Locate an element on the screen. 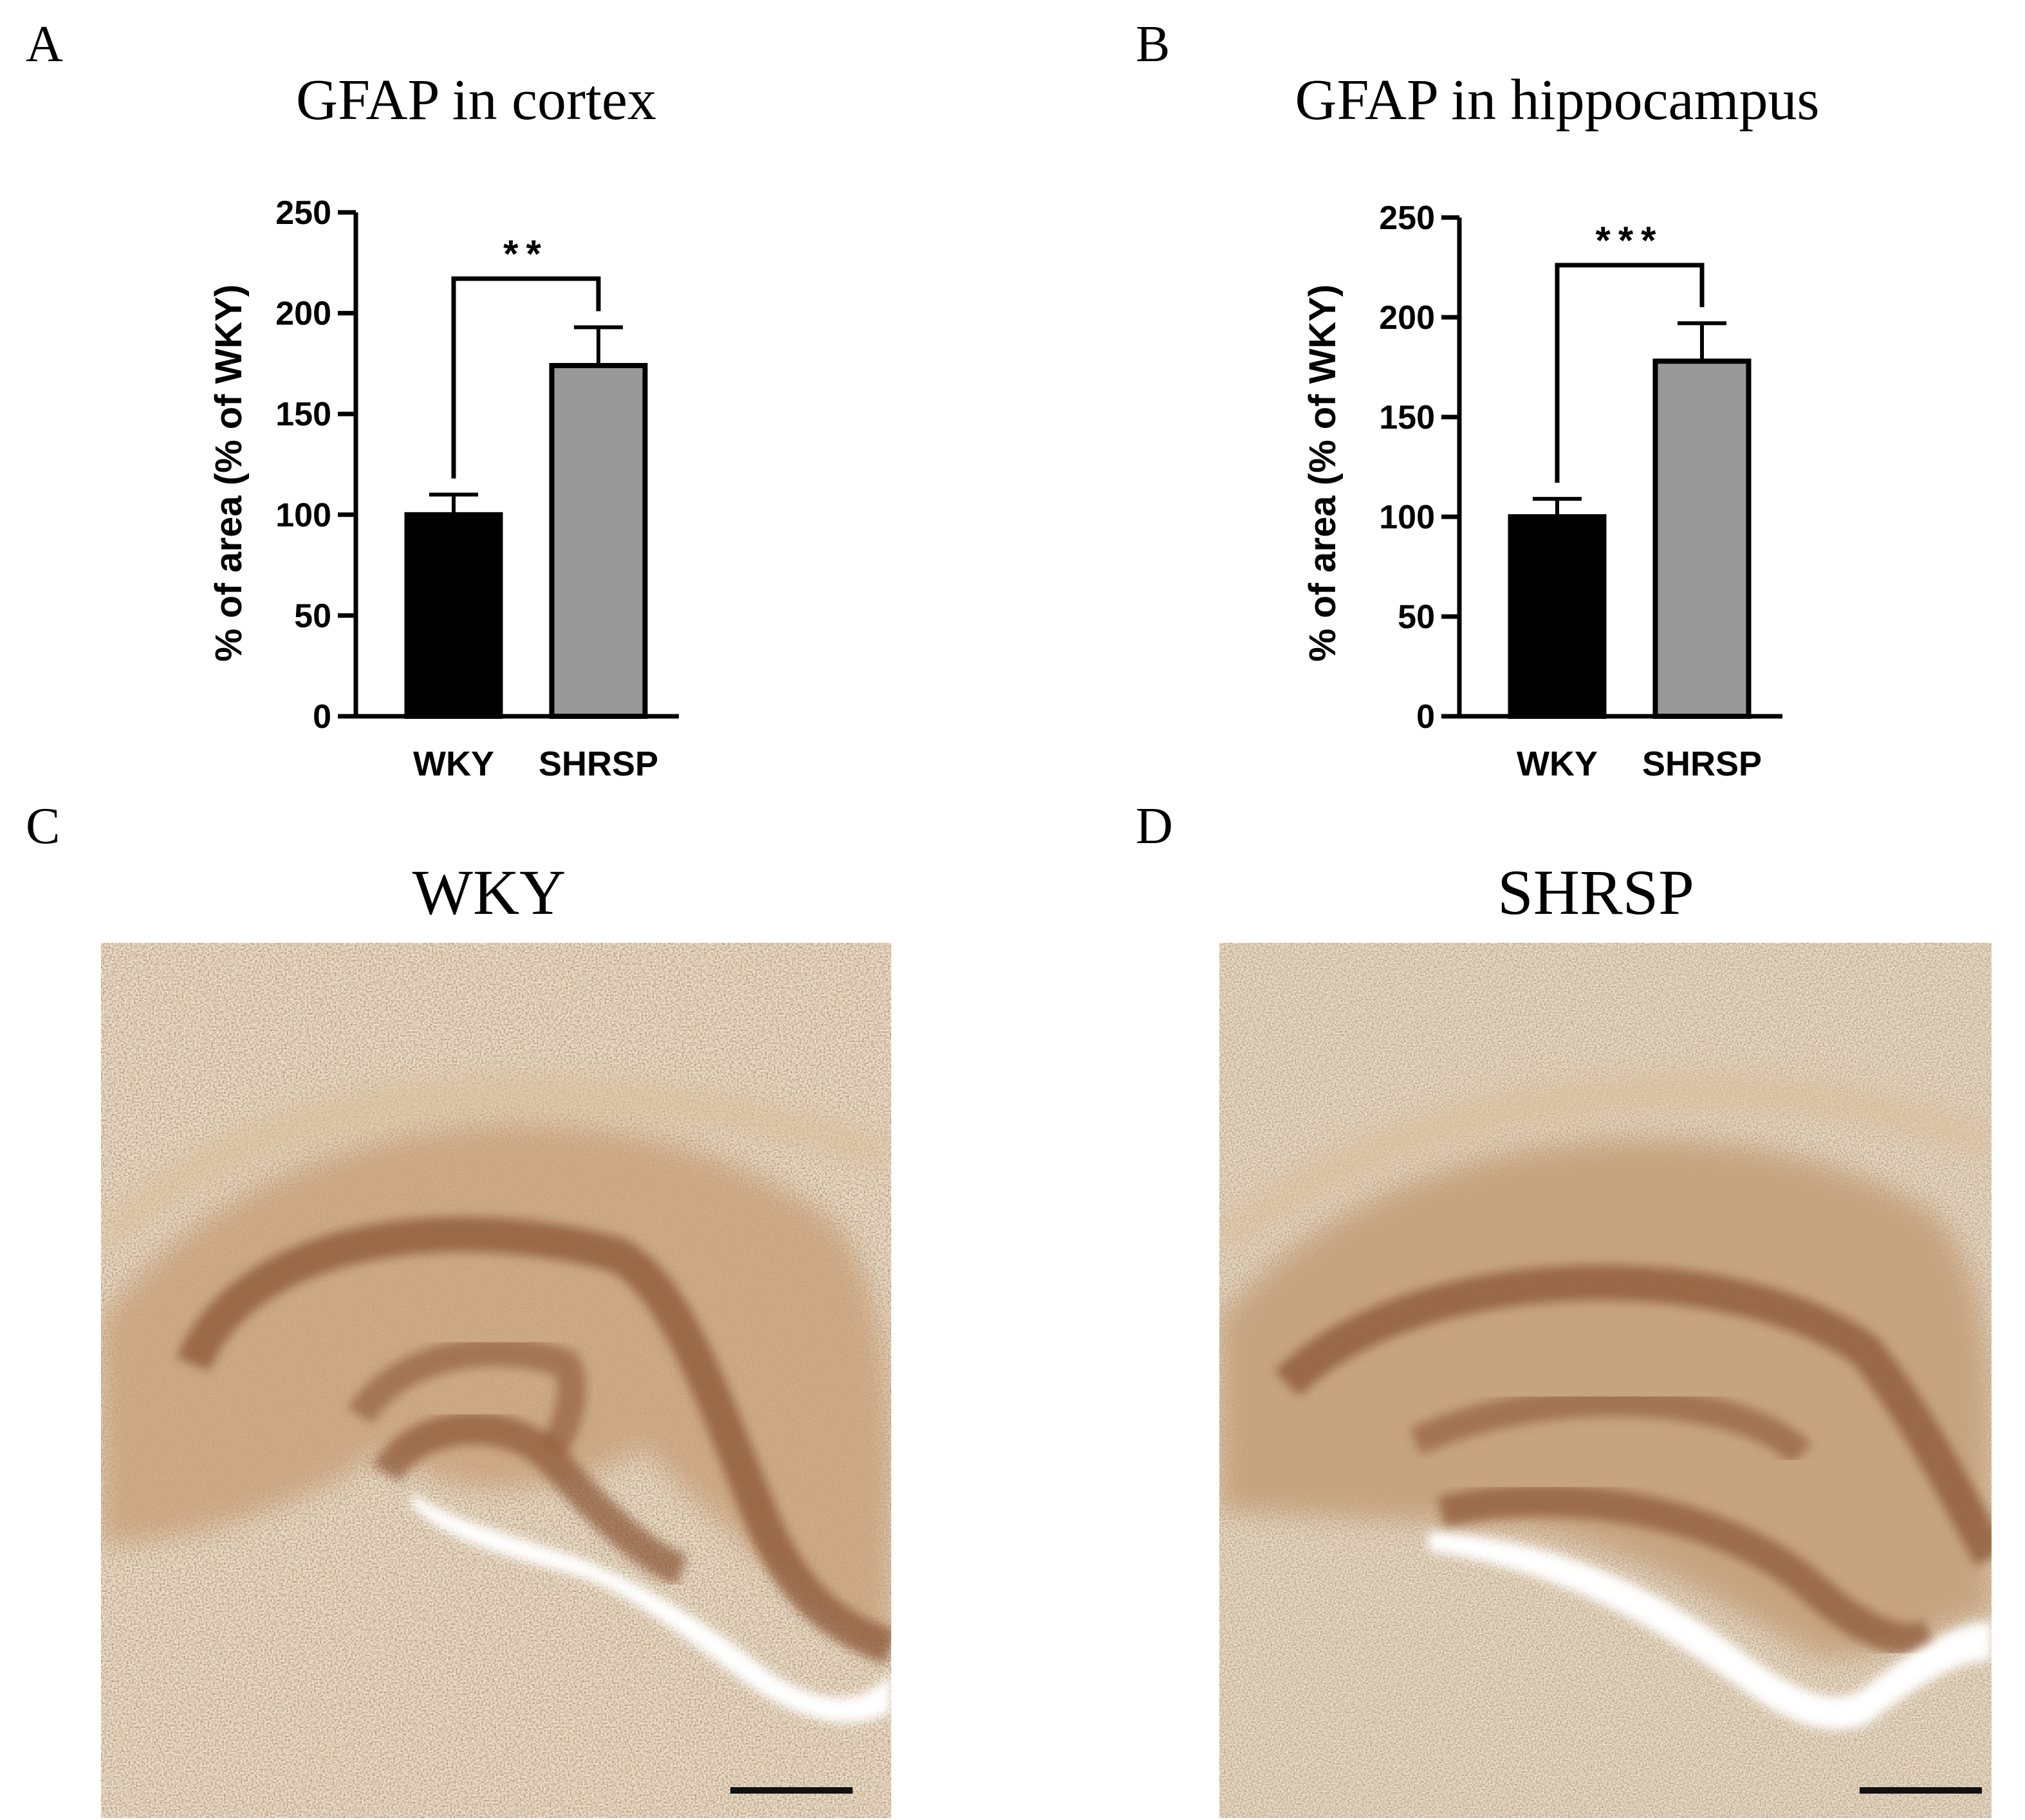 This screenshot has height=1820, width=2025. panel-letter-b: B is located at coordinates (1153, 45).